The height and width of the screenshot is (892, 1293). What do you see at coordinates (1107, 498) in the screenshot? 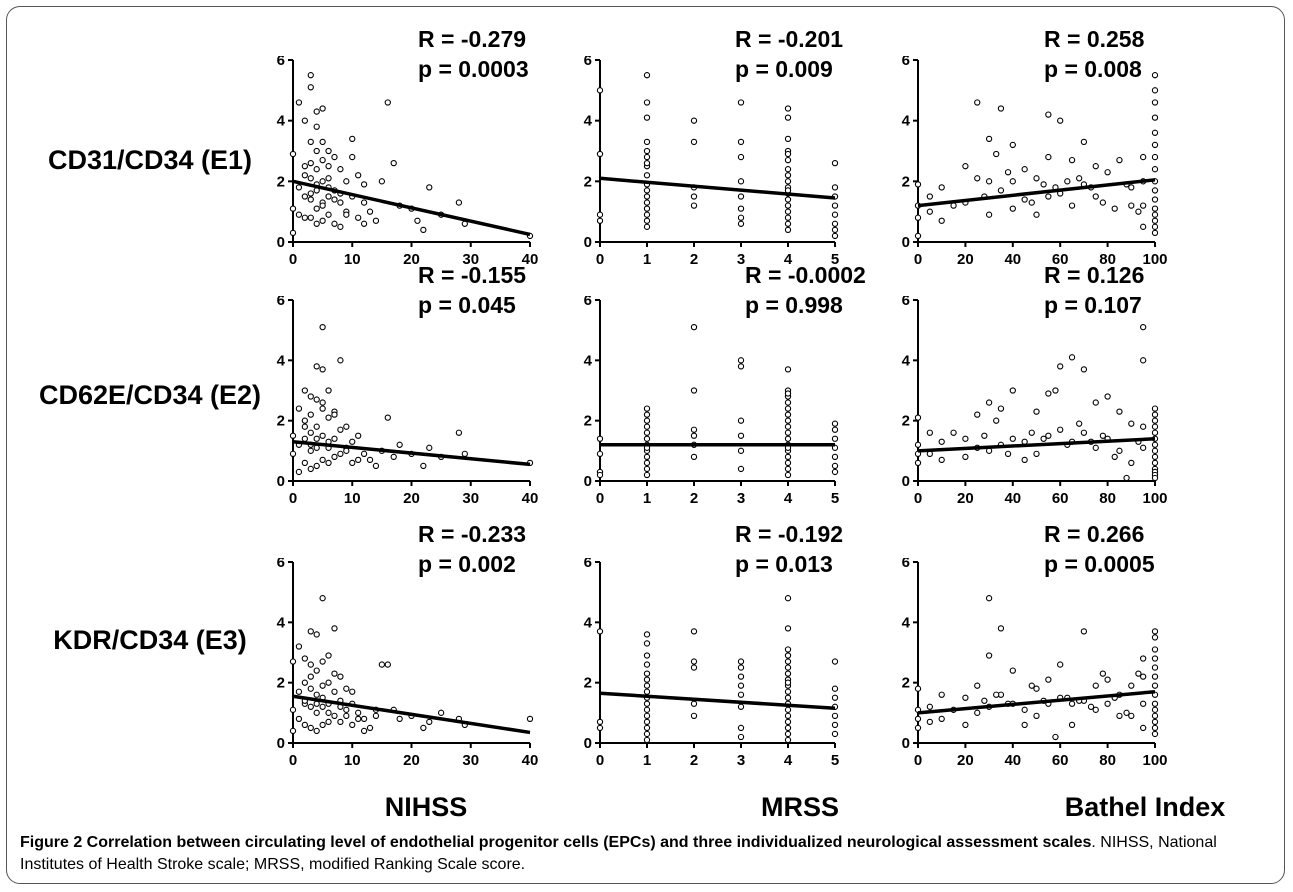
I see `x-tick-label: 80` at bounding box center [1107, 498].